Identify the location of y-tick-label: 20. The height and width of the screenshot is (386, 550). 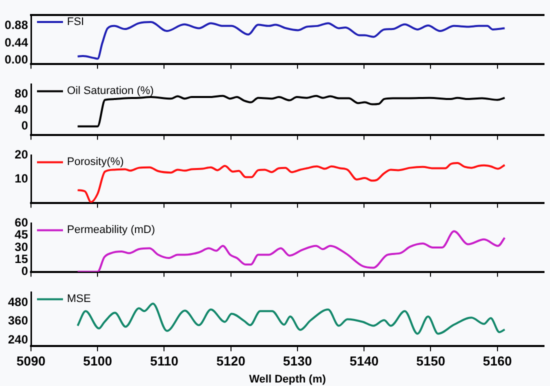
(21, 155).